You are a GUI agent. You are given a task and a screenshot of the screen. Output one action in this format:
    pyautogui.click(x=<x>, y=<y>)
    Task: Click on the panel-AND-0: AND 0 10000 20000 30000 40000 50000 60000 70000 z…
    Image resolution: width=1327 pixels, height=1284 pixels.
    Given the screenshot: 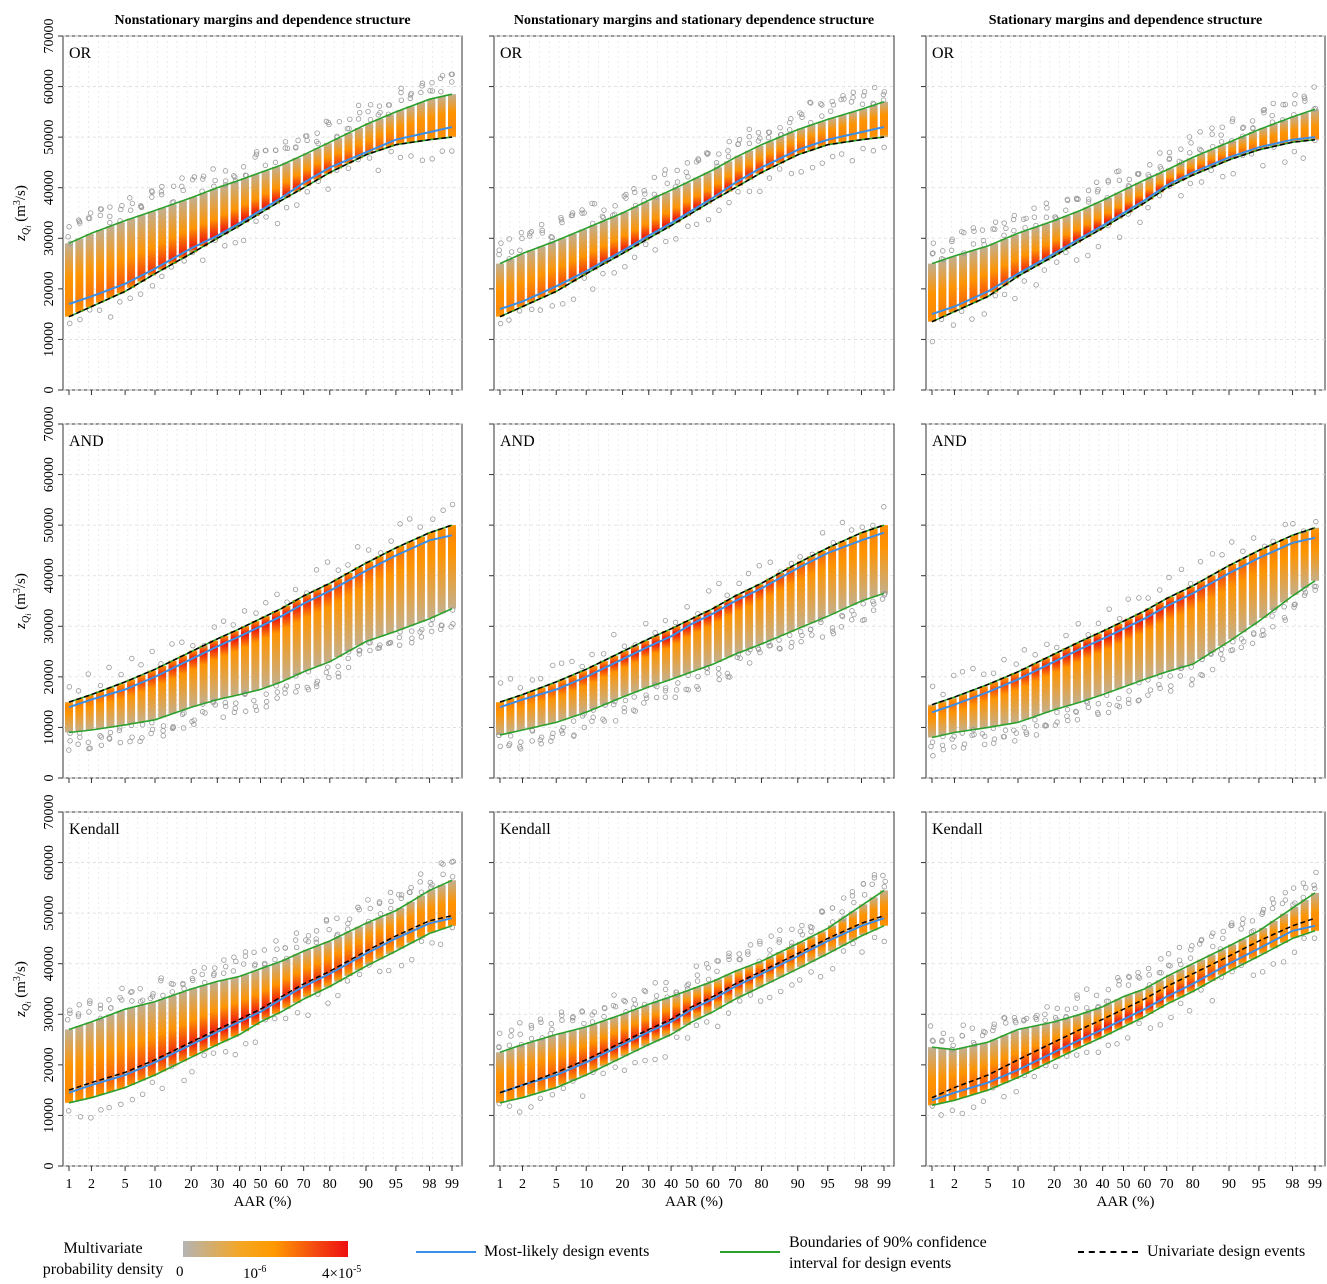 What is the action you would take?
    pyautogui.click(x=237, y=595)
    